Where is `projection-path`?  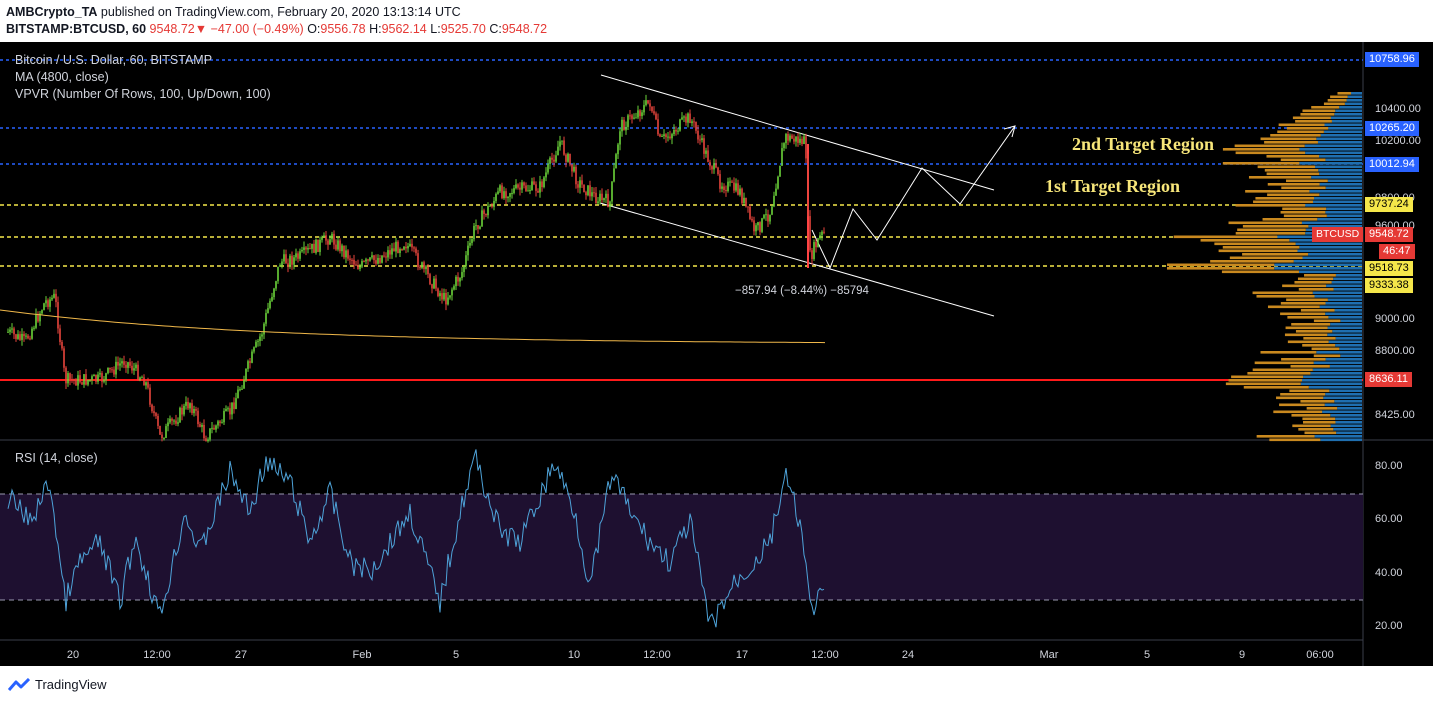
projection-path is located at coordinates (913, 197).